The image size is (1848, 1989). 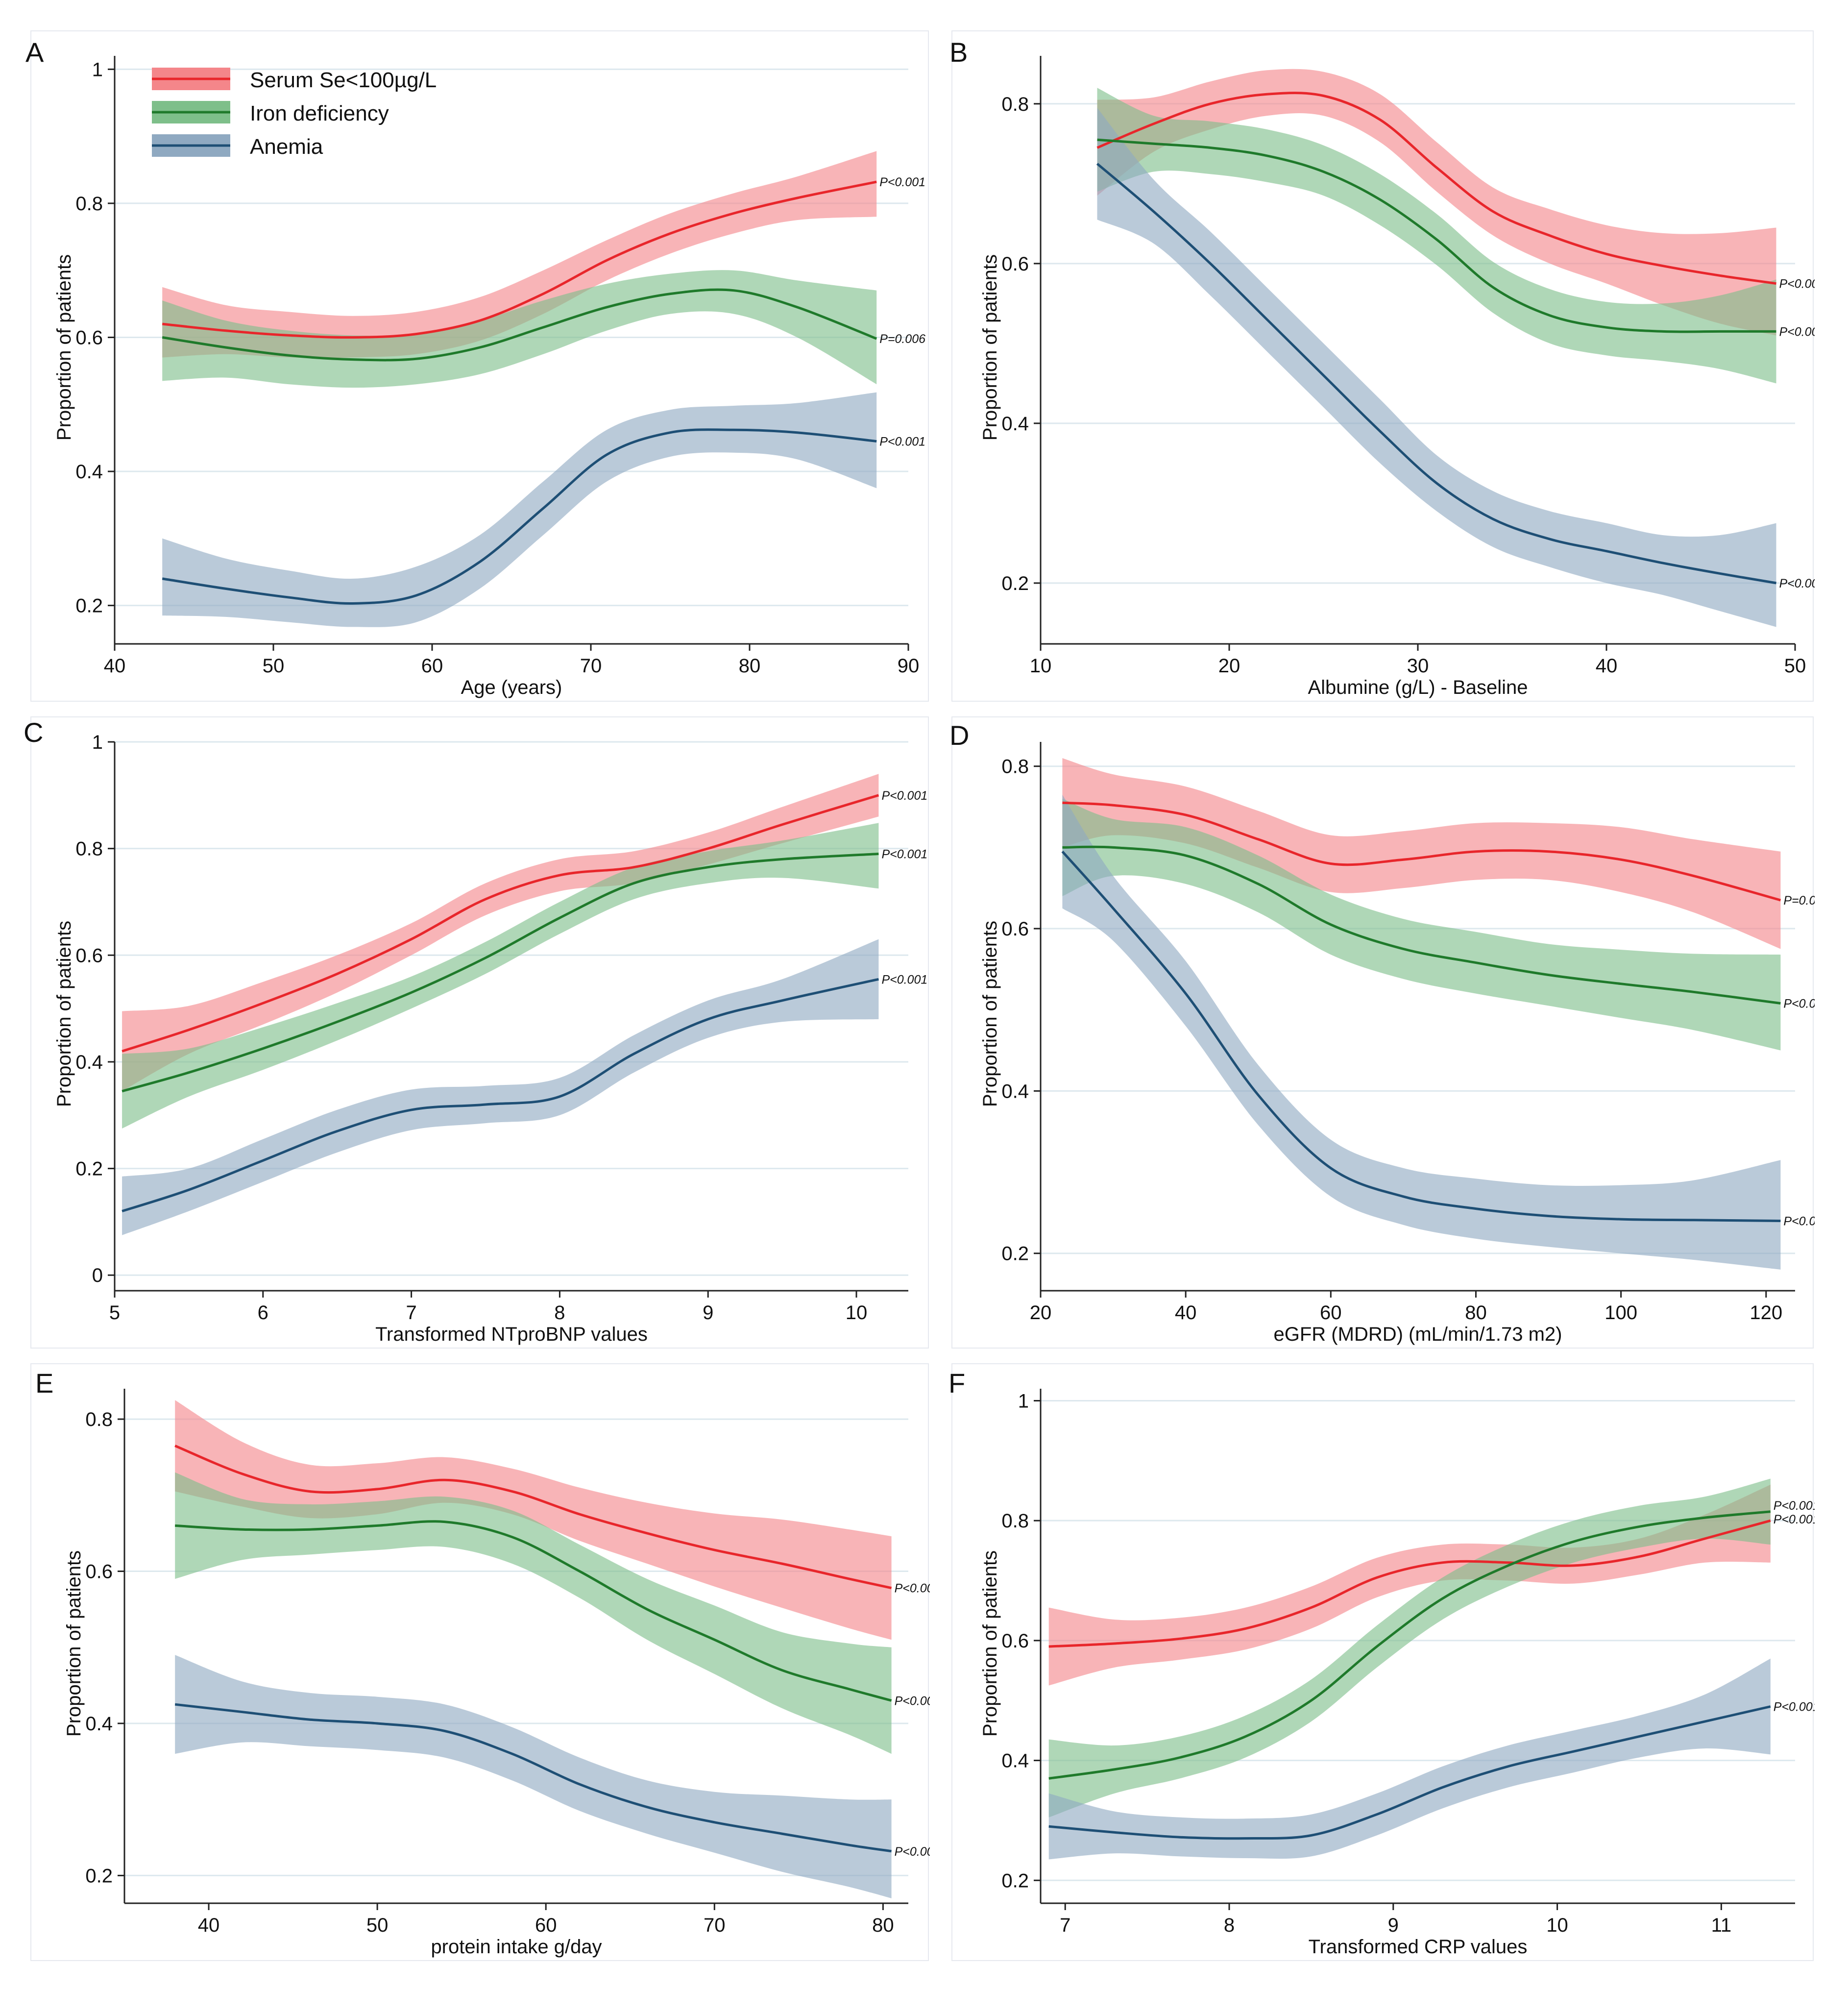 I want to click on y-axis-title-c: Proportion of patients, so click(x=64, y=1014).